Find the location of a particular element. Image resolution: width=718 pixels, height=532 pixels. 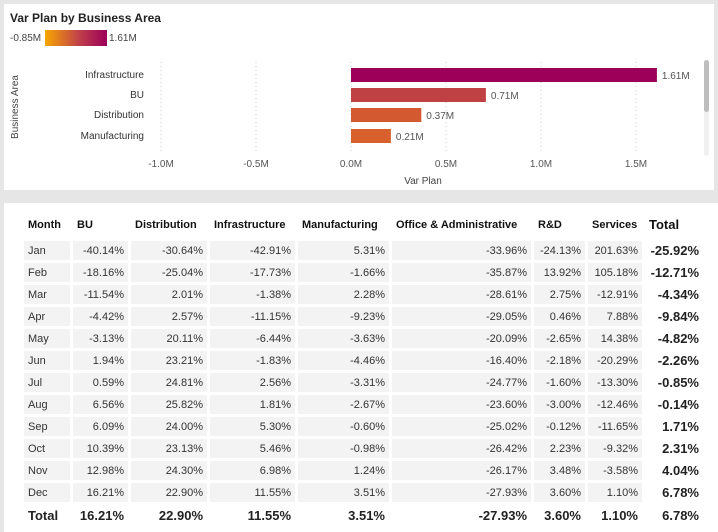

value-cell: 1.71% is located at coordinates (674, 426).